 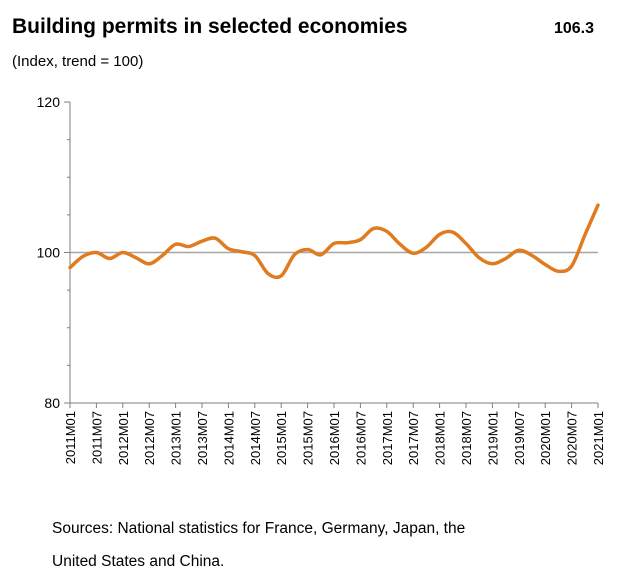 What do you see at coordinates (96, 437) in the screenshot?
I see `x-tick-label: 2011M07` at bounding box center [96, 437].